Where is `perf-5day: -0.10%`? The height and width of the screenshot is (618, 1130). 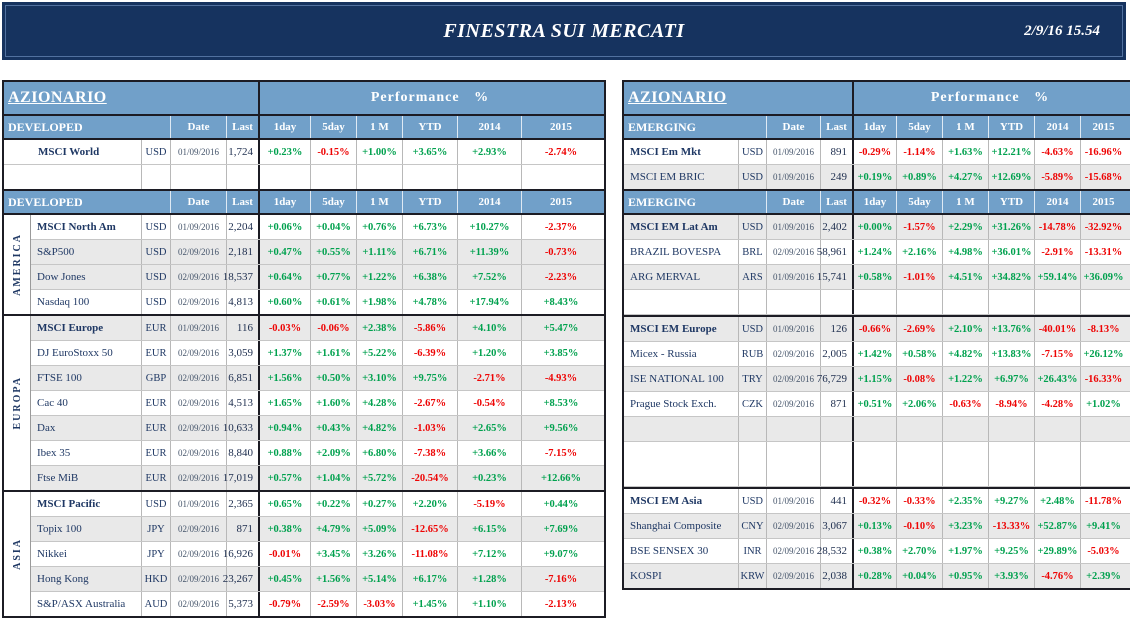
perf-5day: -0.10% is located at coordinates (919, 526).